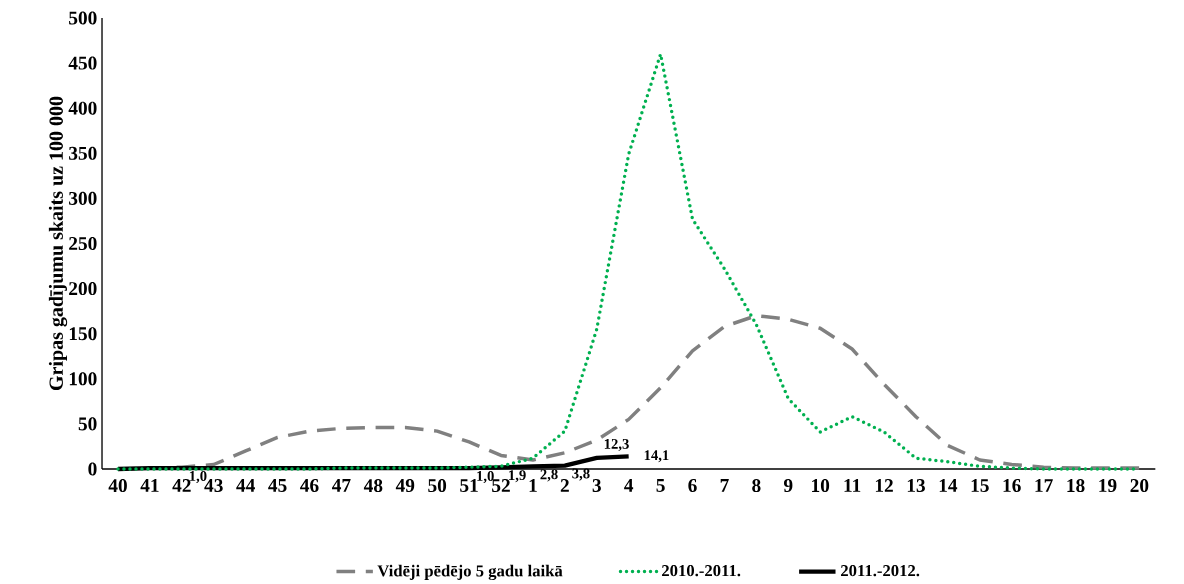 The width and height of the screenshot is (1184, 584). What do you see at coordinates (596, 486) in the screenshot?
I see `x-tick-label: 3` at bounding box center [596, 486].